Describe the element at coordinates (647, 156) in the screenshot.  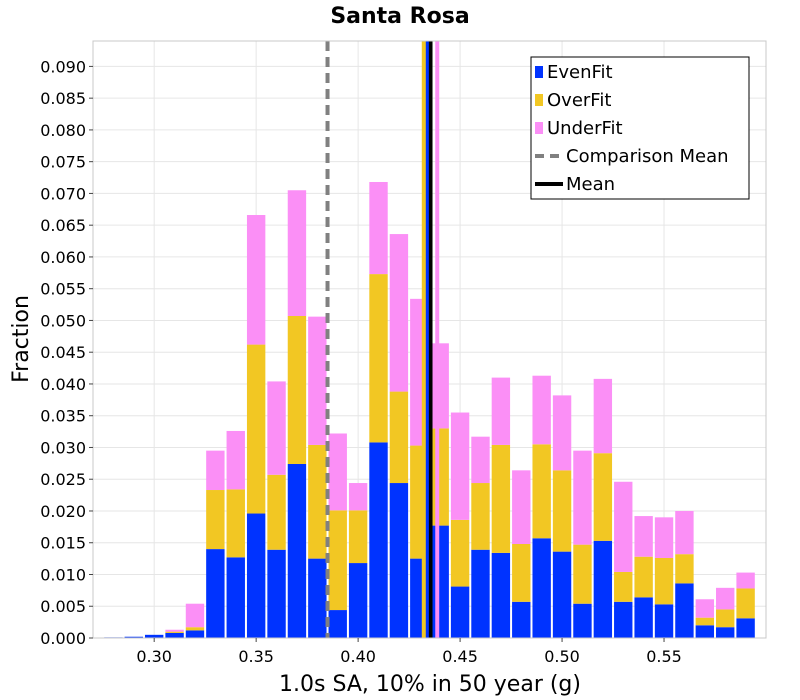
I see `legend-label-comparison-mean: Comparison Mean` at that location.